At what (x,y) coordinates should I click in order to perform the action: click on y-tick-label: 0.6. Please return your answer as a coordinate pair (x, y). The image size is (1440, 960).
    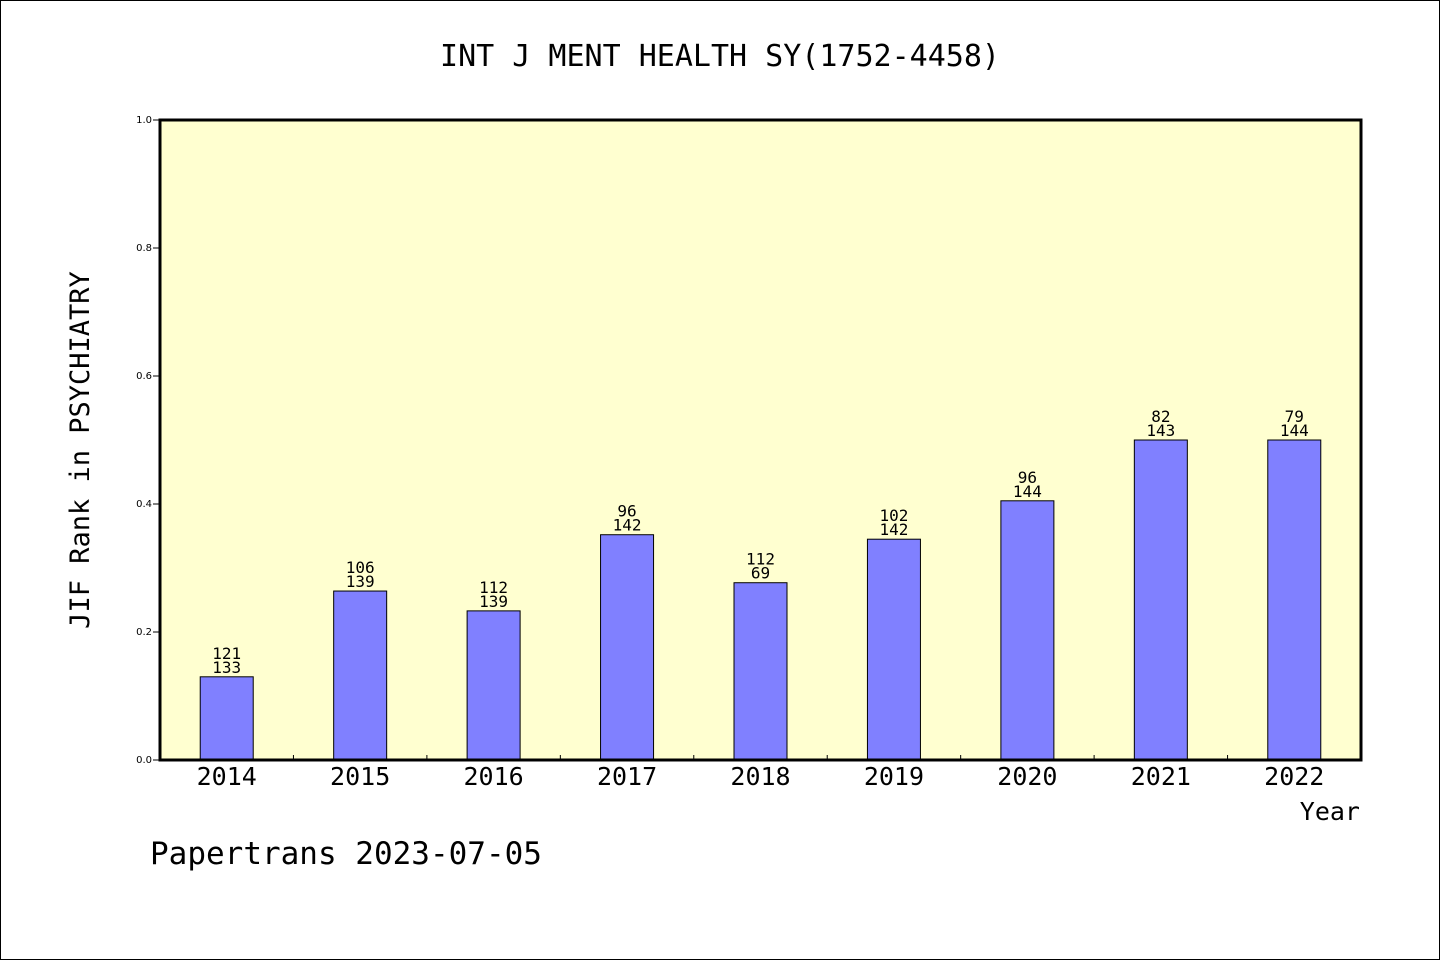
    Looking at the image, I should click on (144, 376).